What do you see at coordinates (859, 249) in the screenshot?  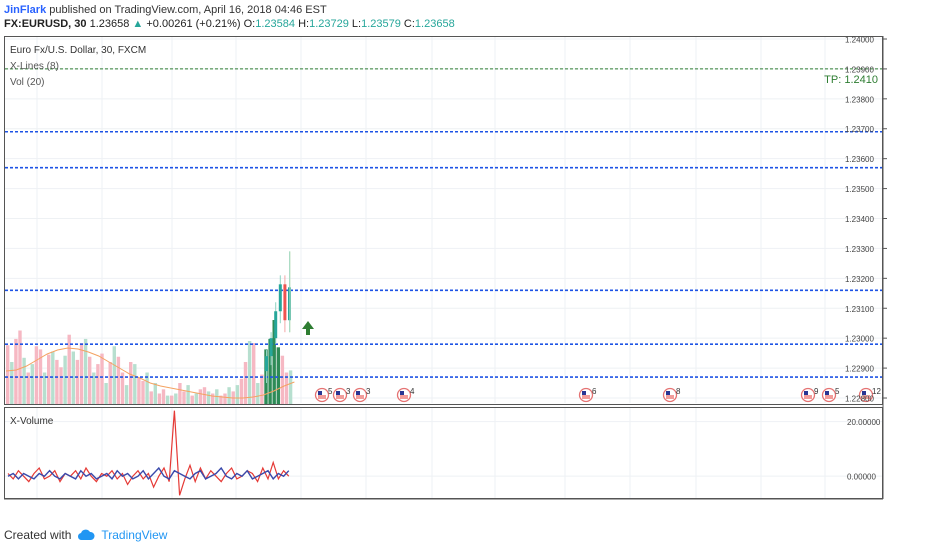 I see `price-tick-label: 1.23300` at bounding box center [859, 249].